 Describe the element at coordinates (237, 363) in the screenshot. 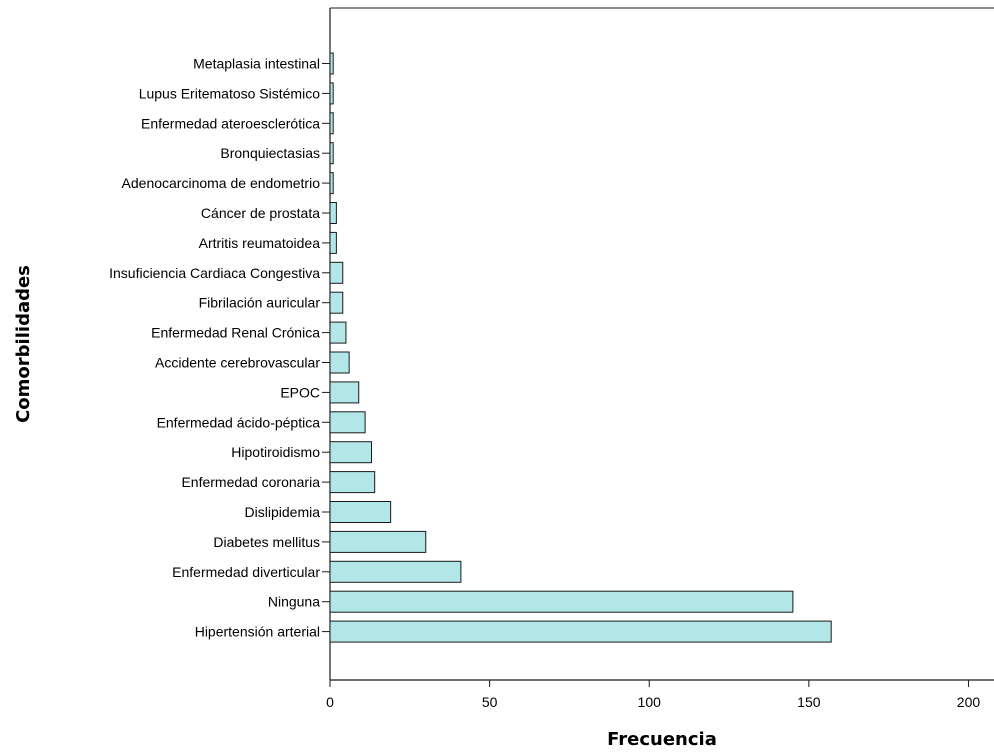

I see `category-label-10: Accidente cerebrovascular` at that location.